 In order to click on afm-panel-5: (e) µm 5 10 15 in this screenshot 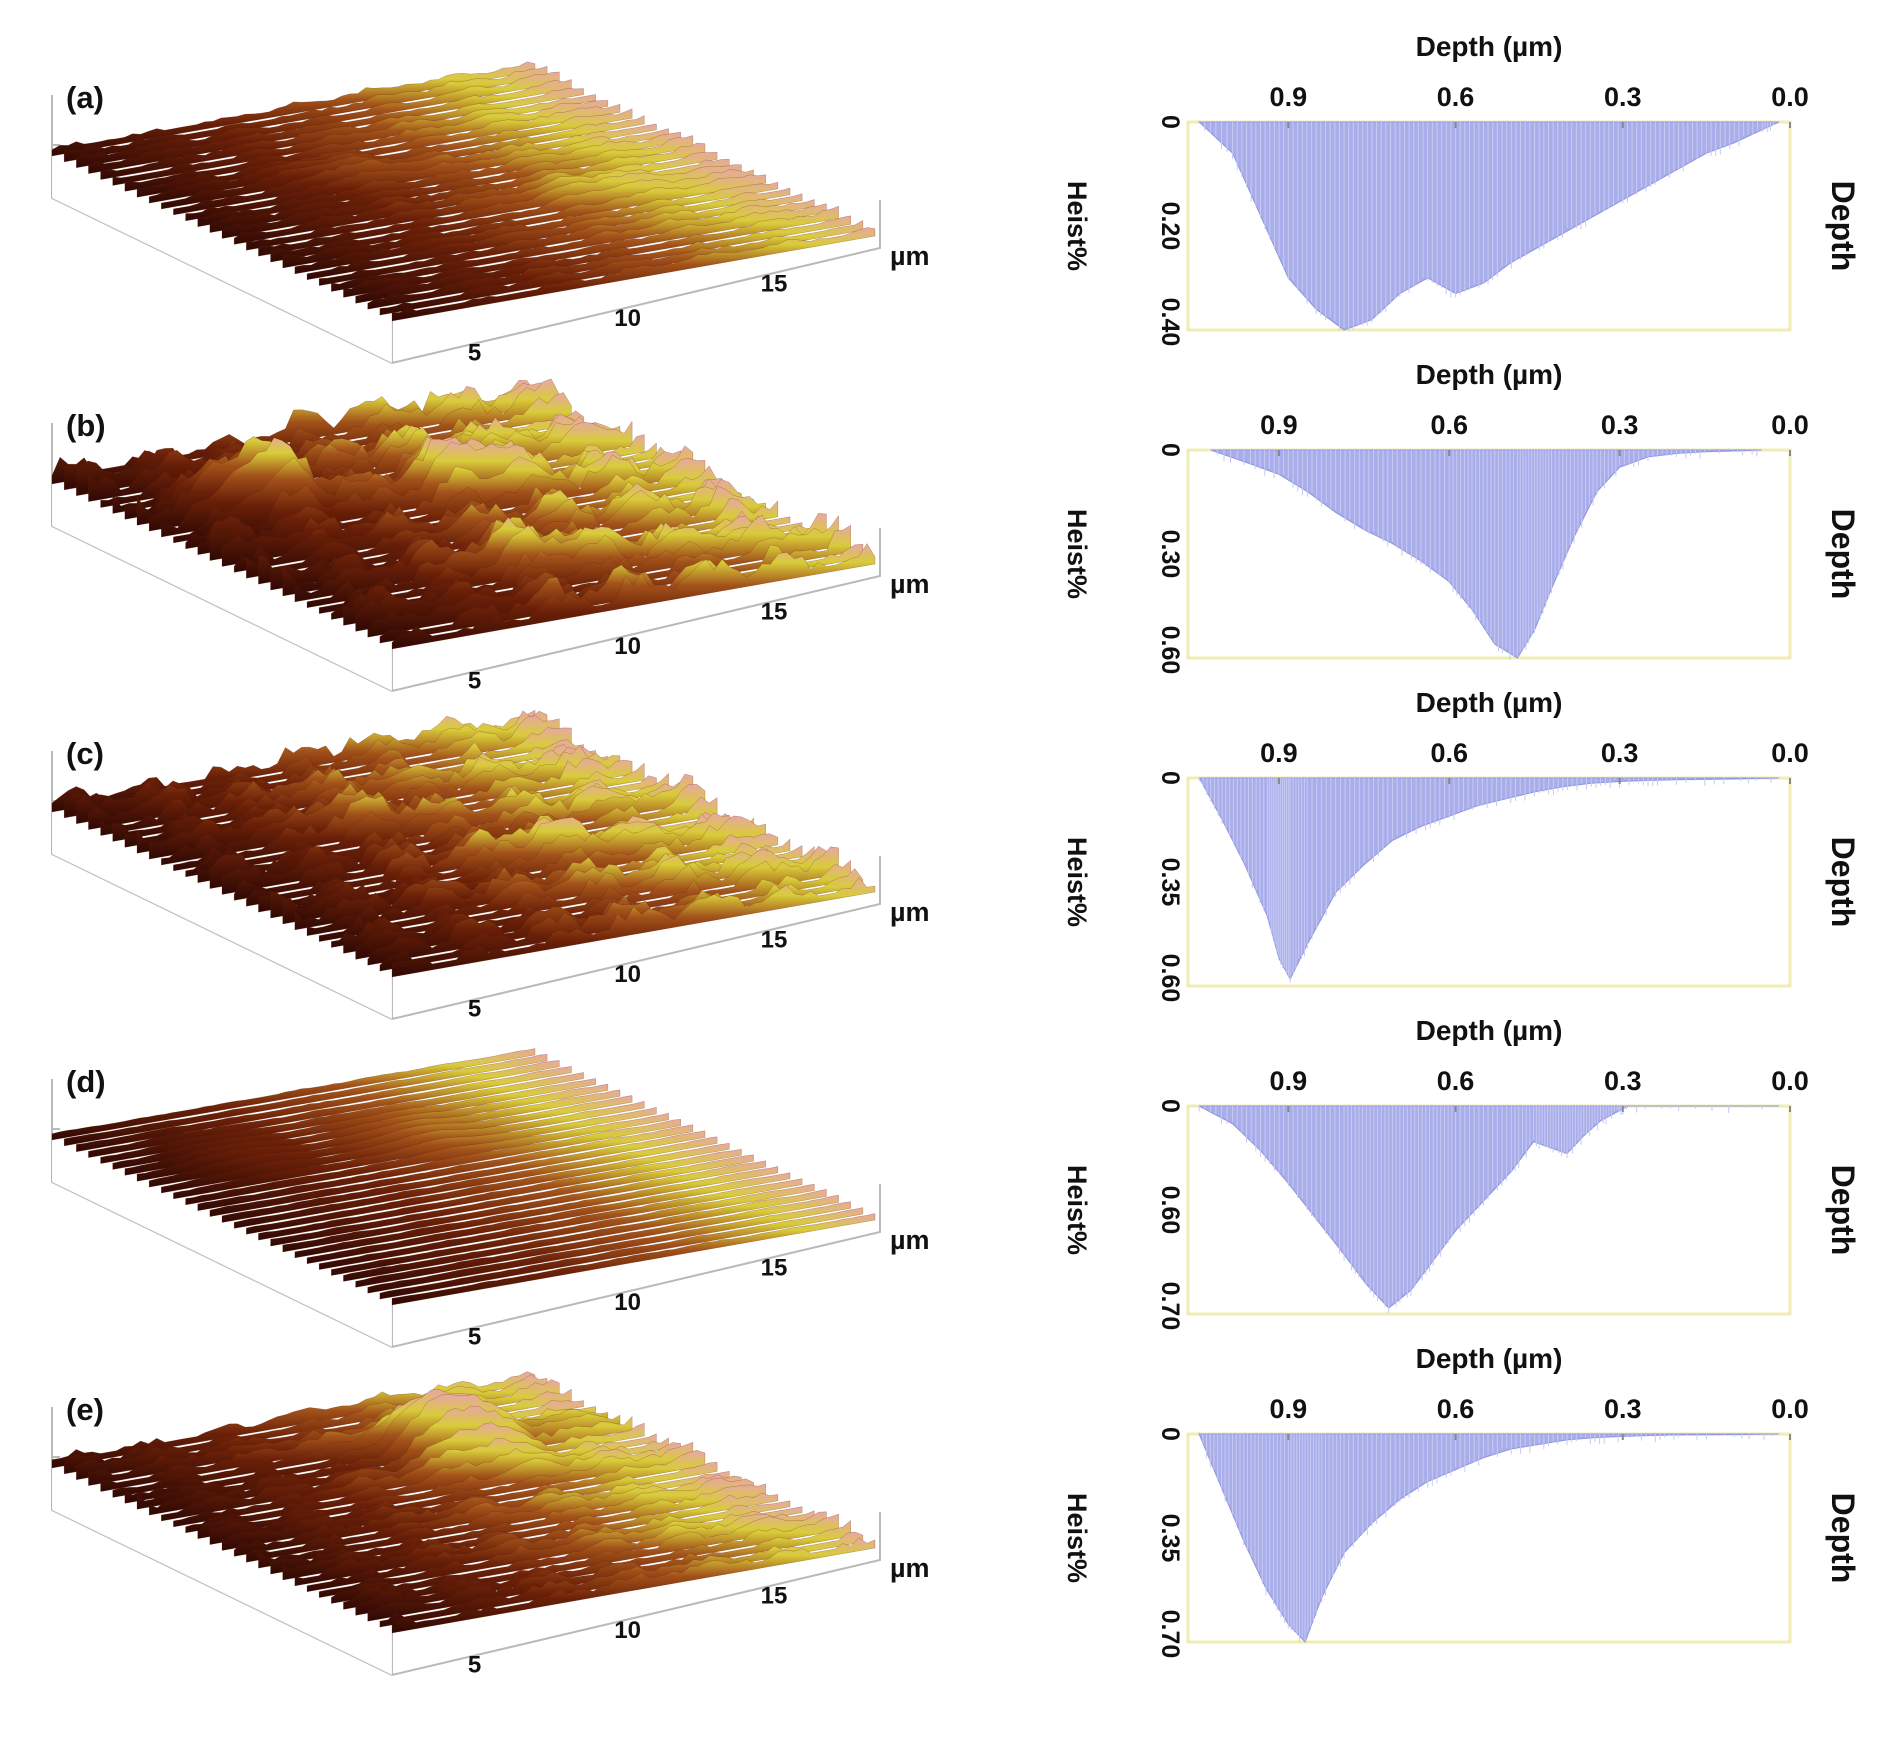, I will do `click(490, 1524)`.